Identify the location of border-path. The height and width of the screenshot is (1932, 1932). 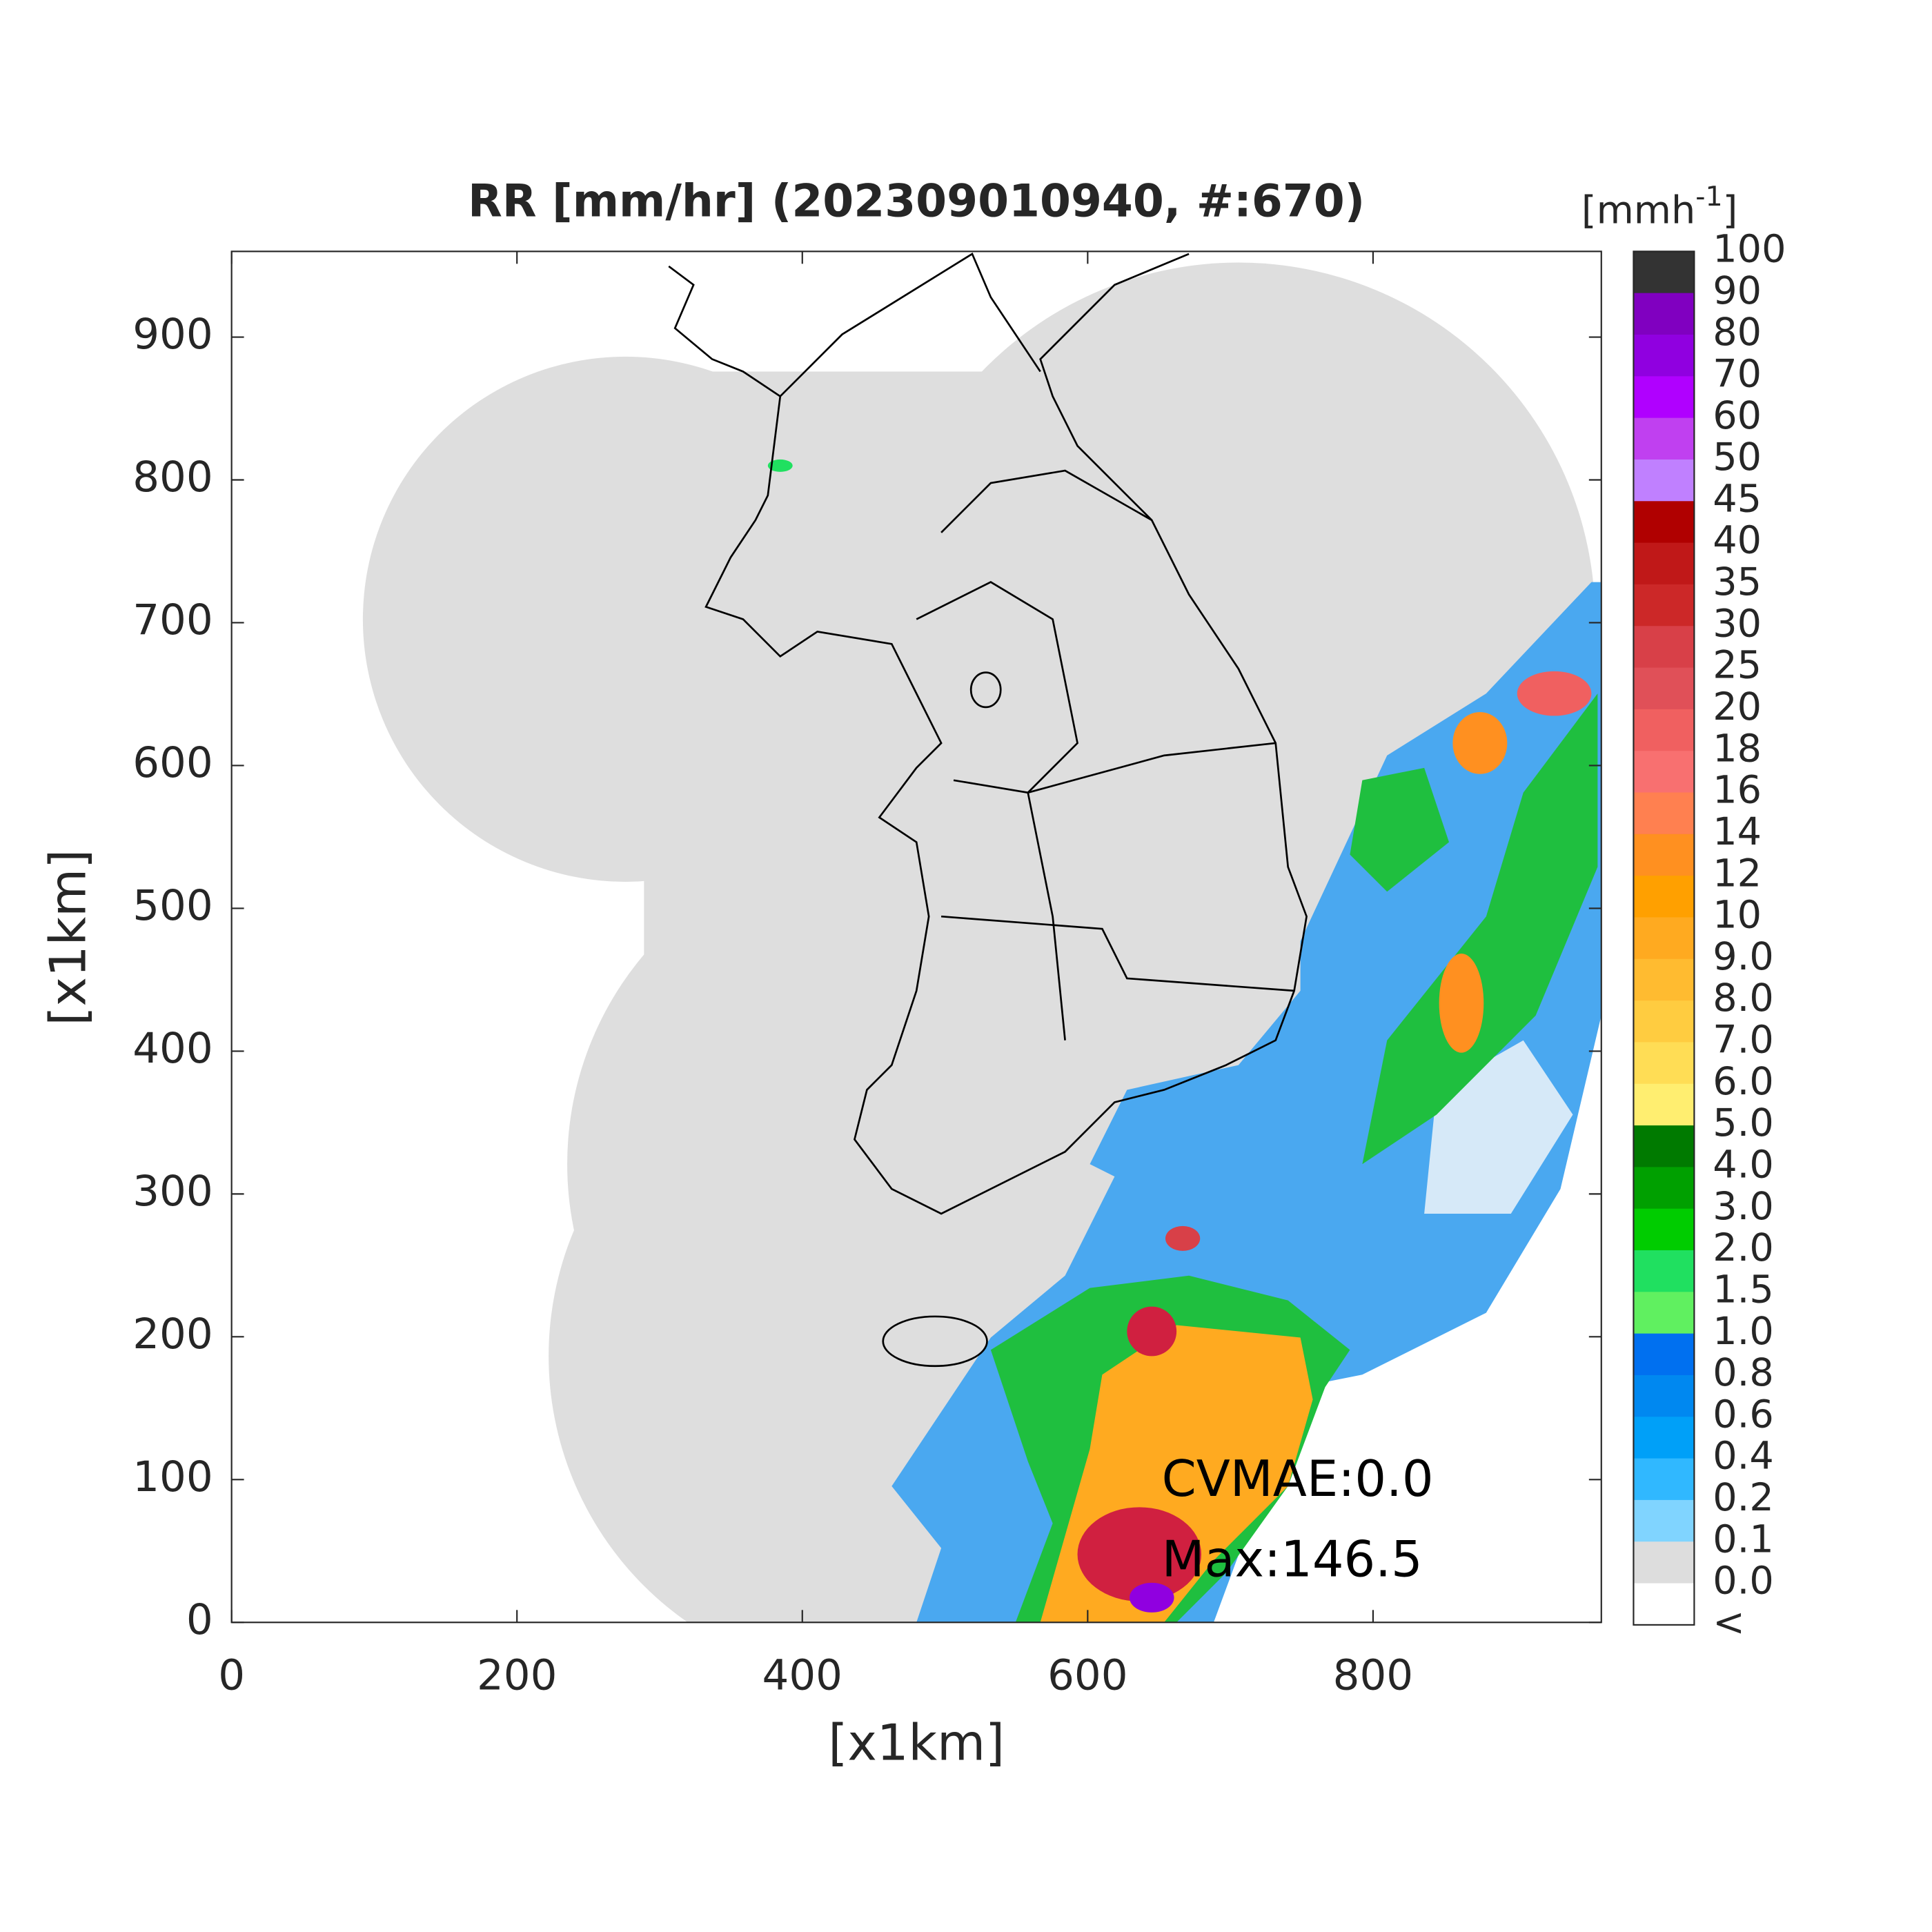
(910, 324).